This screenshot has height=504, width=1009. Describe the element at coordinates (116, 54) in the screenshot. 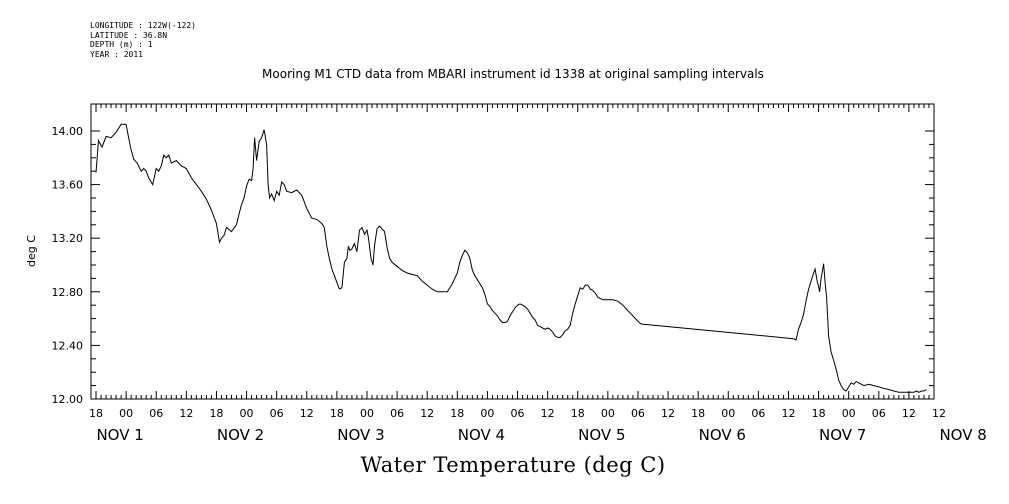

I see `year-text: YEAR : 2011` at that location.